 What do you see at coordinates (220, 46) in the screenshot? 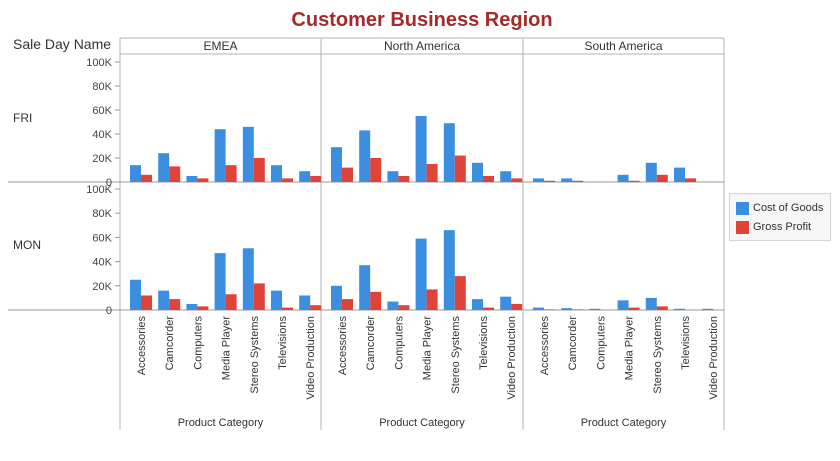
I see `column-header-emea: EMEA` at bounding box center [220, 46].